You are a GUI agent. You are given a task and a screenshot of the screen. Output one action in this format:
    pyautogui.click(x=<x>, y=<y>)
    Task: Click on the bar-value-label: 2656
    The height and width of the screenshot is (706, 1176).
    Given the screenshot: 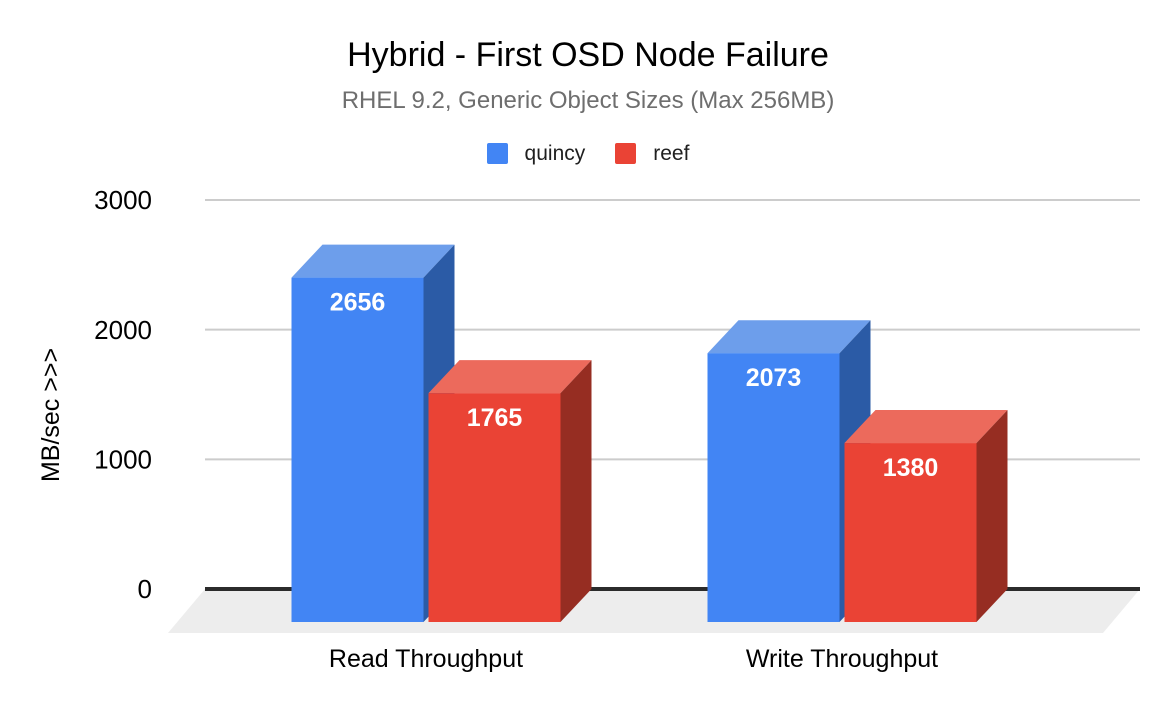 What is the action you would take?
    pyautogui.click(x=358, y=303)
    